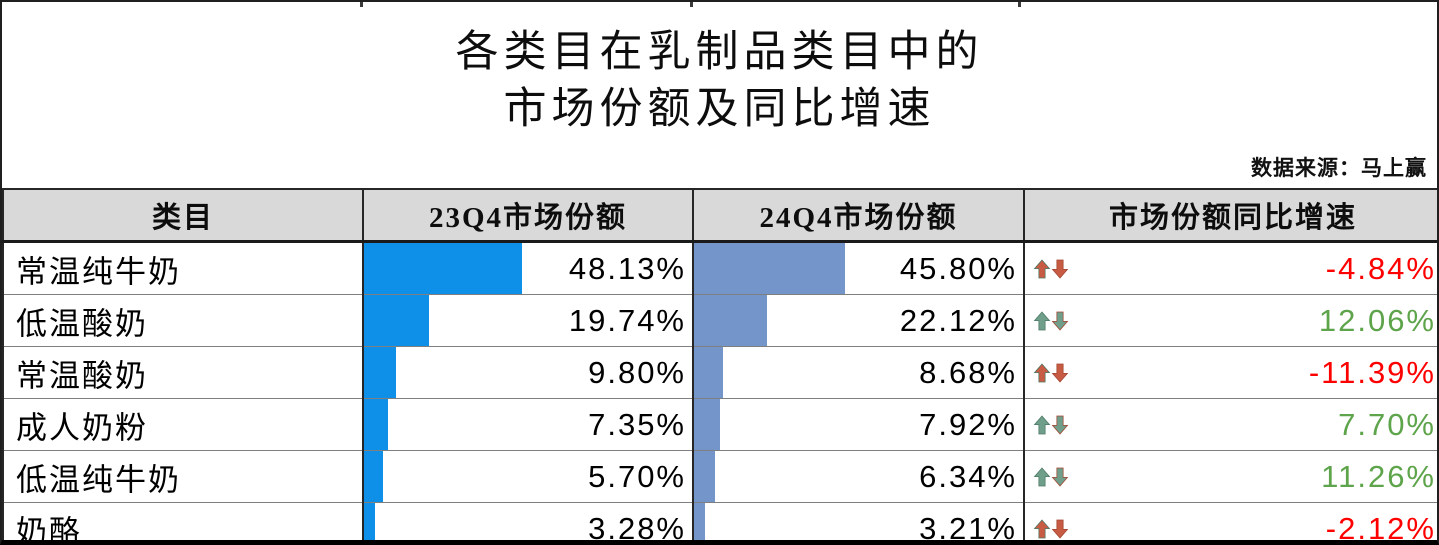 This screenshot has height=545, width=1439. Describe the element at coordinates (968, 424) in the screenshot. I see `value-24q4: 7.92%` at that location.